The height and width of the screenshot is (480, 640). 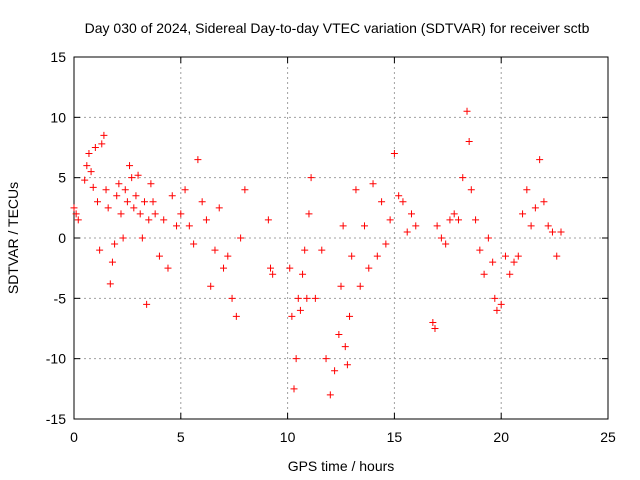 I want to click on x-axis-label: GPS time / hours, so click(x=341, y=466).